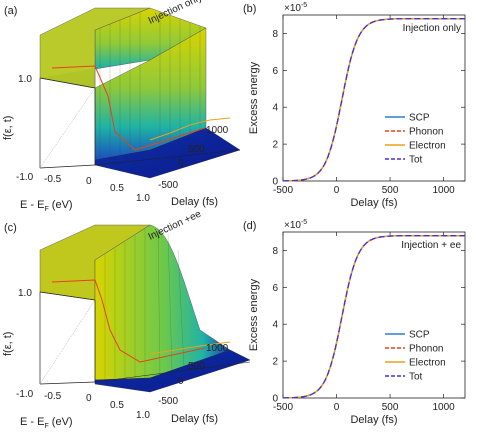  Describe the element at coordinates (8, 344) in the screenshot. I see `y-axis-label-c: f(ε, t)` at that location.